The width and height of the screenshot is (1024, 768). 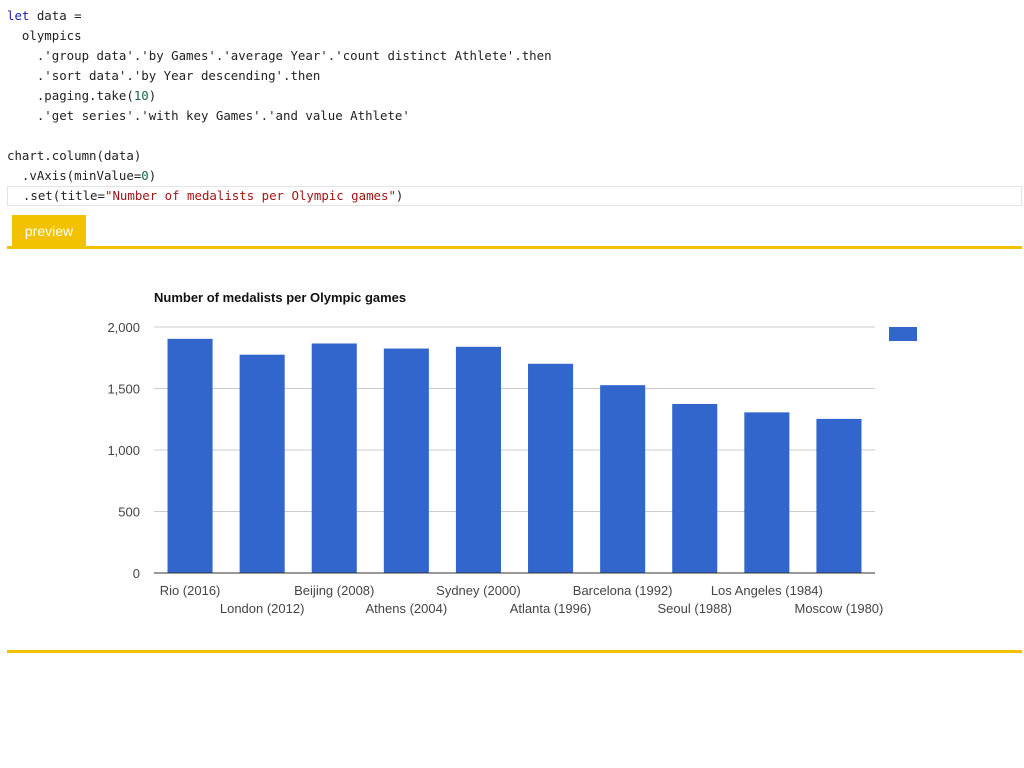 What do you see at coordinates (56, 195) in the screenshot?
I see `code-token: .set(title=` at bounding box center [56, 195].